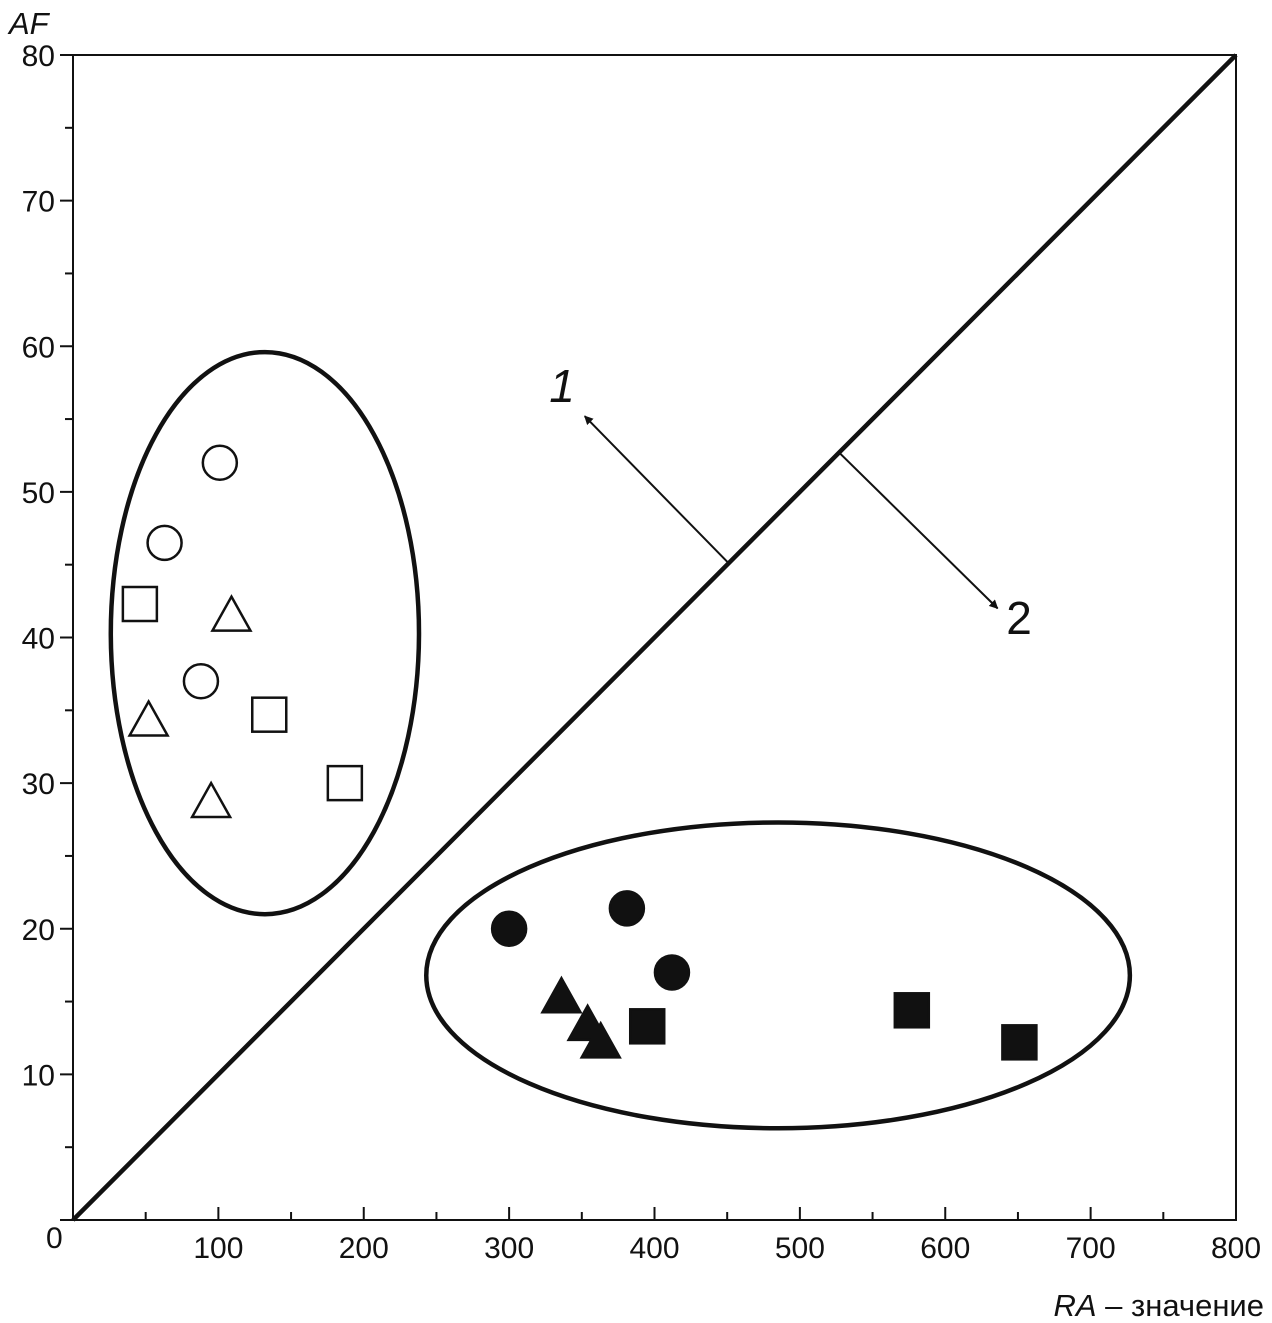 The width and height of the screenshot is (1272, 1323). Describe the element at coordinates (654, 1248) in the screenshot. I see `x-tick-label: 400` at that location.